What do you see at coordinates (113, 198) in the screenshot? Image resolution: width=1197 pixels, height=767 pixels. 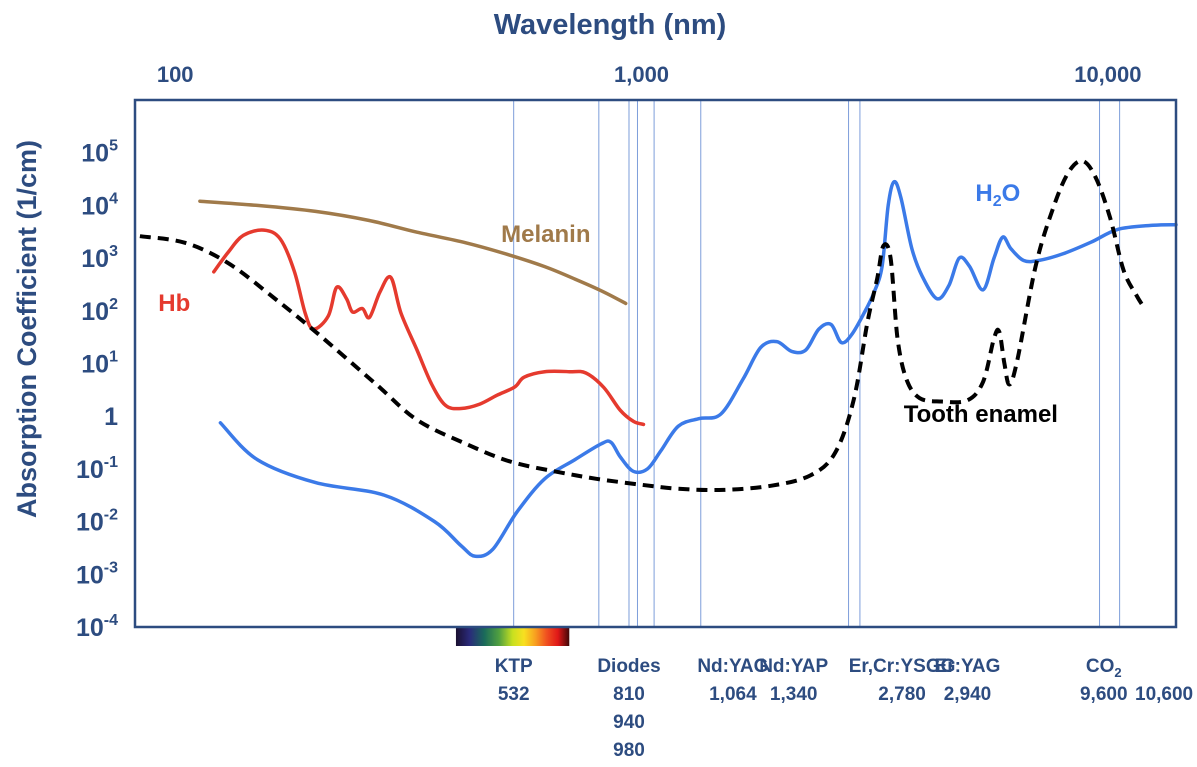 I see `y-tick-exponent: 4` at bounding box center [113, 198].